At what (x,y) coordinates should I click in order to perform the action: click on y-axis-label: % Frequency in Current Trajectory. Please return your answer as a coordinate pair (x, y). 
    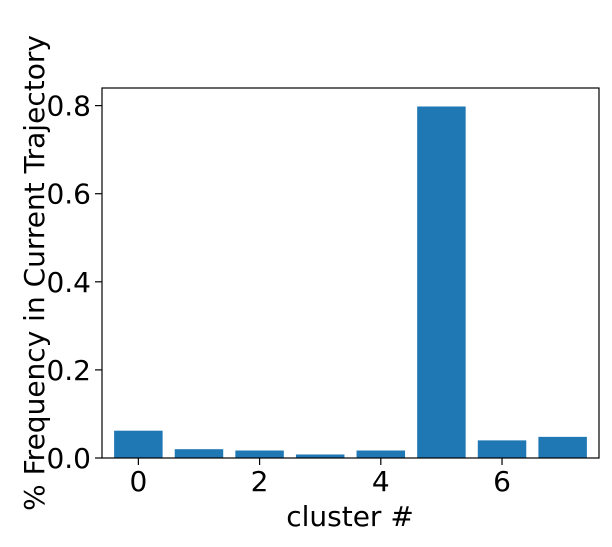
    Looking at the image, I should click on (34, 273).